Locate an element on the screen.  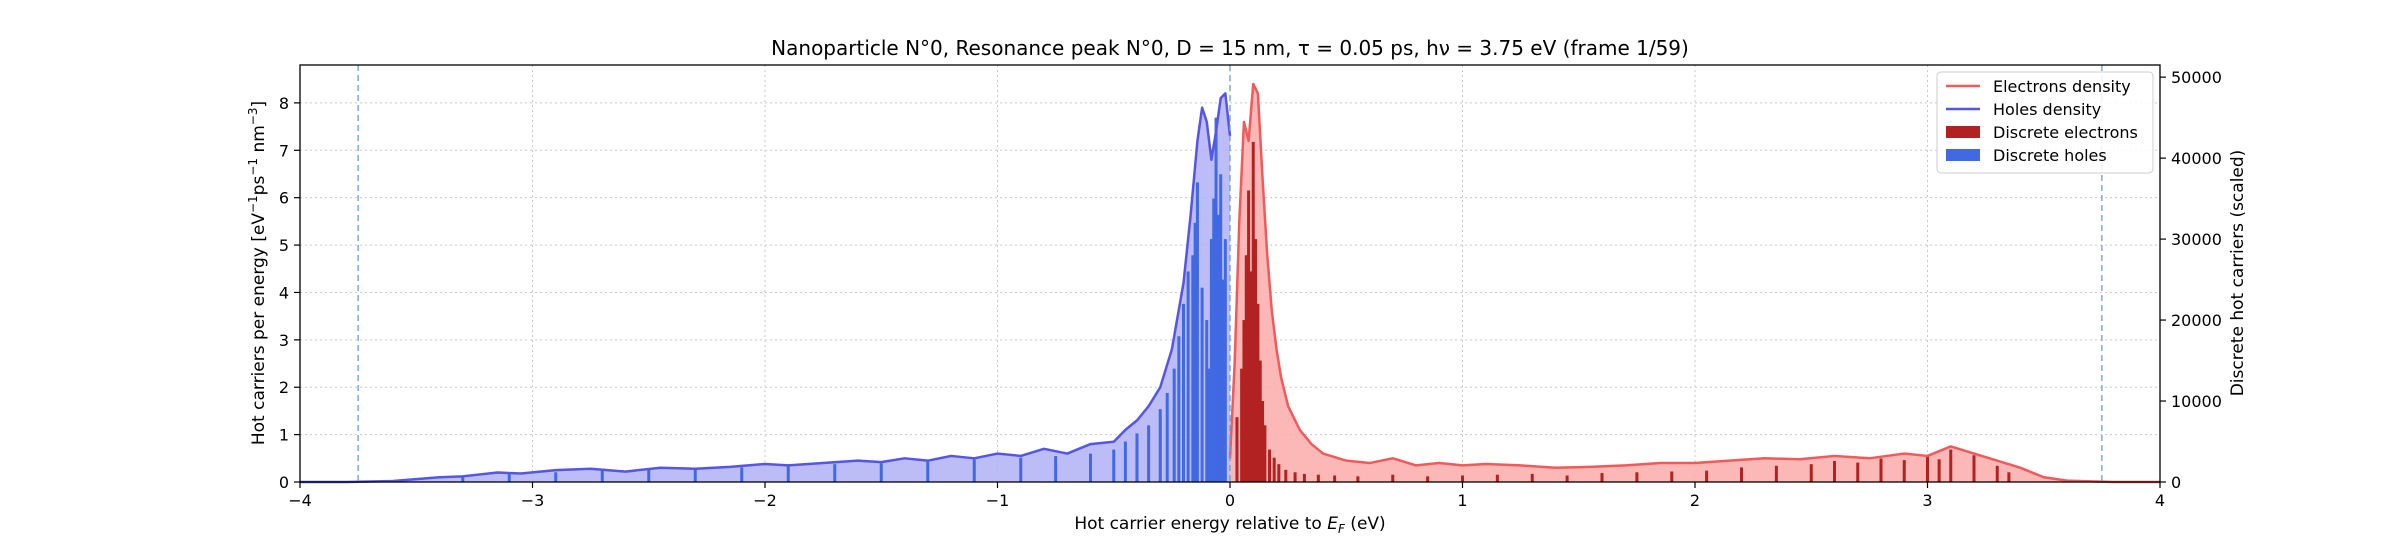
legend-holes-density: Holes density is located at coordinates (2047, 109).